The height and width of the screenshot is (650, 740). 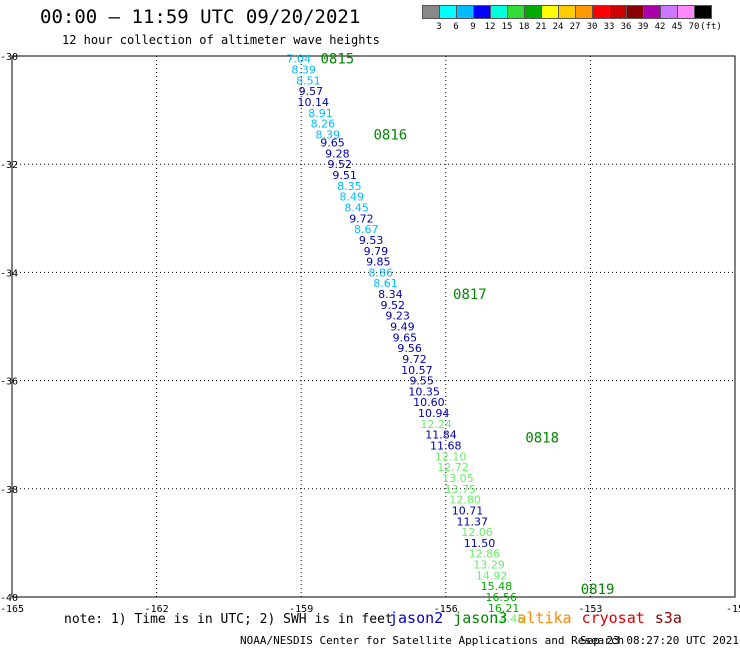 What do you see at coordinates (694, 27) in the screenshot?
I see `color-scale-label: 70` at bounding box center [694, 27].